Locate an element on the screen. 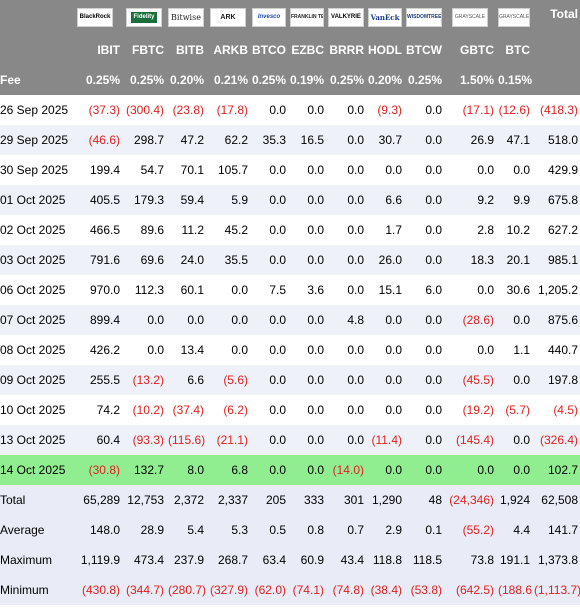 Image resolution: width=580 pixels, height=610 pixels. stat-cell: 2,337 is located at coordinates (228, 500).